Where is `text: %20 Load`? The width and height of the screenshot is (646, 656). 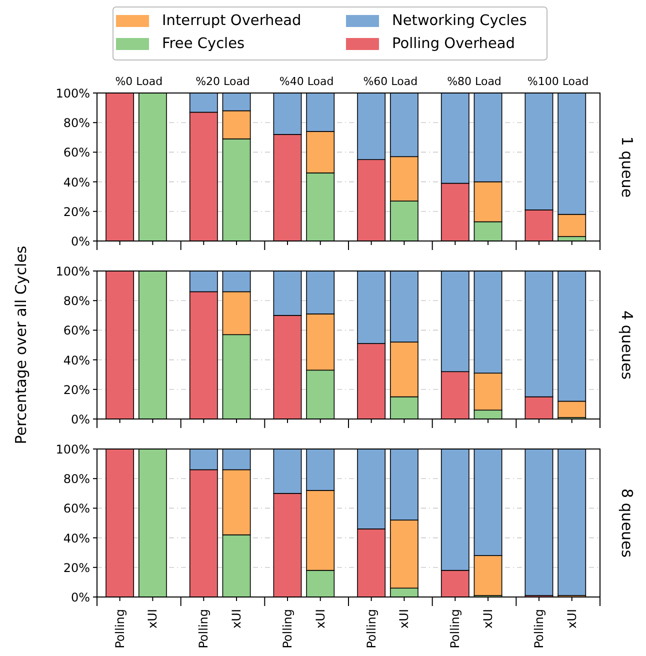
text: %20 Load is located at coordinates (223, 81).